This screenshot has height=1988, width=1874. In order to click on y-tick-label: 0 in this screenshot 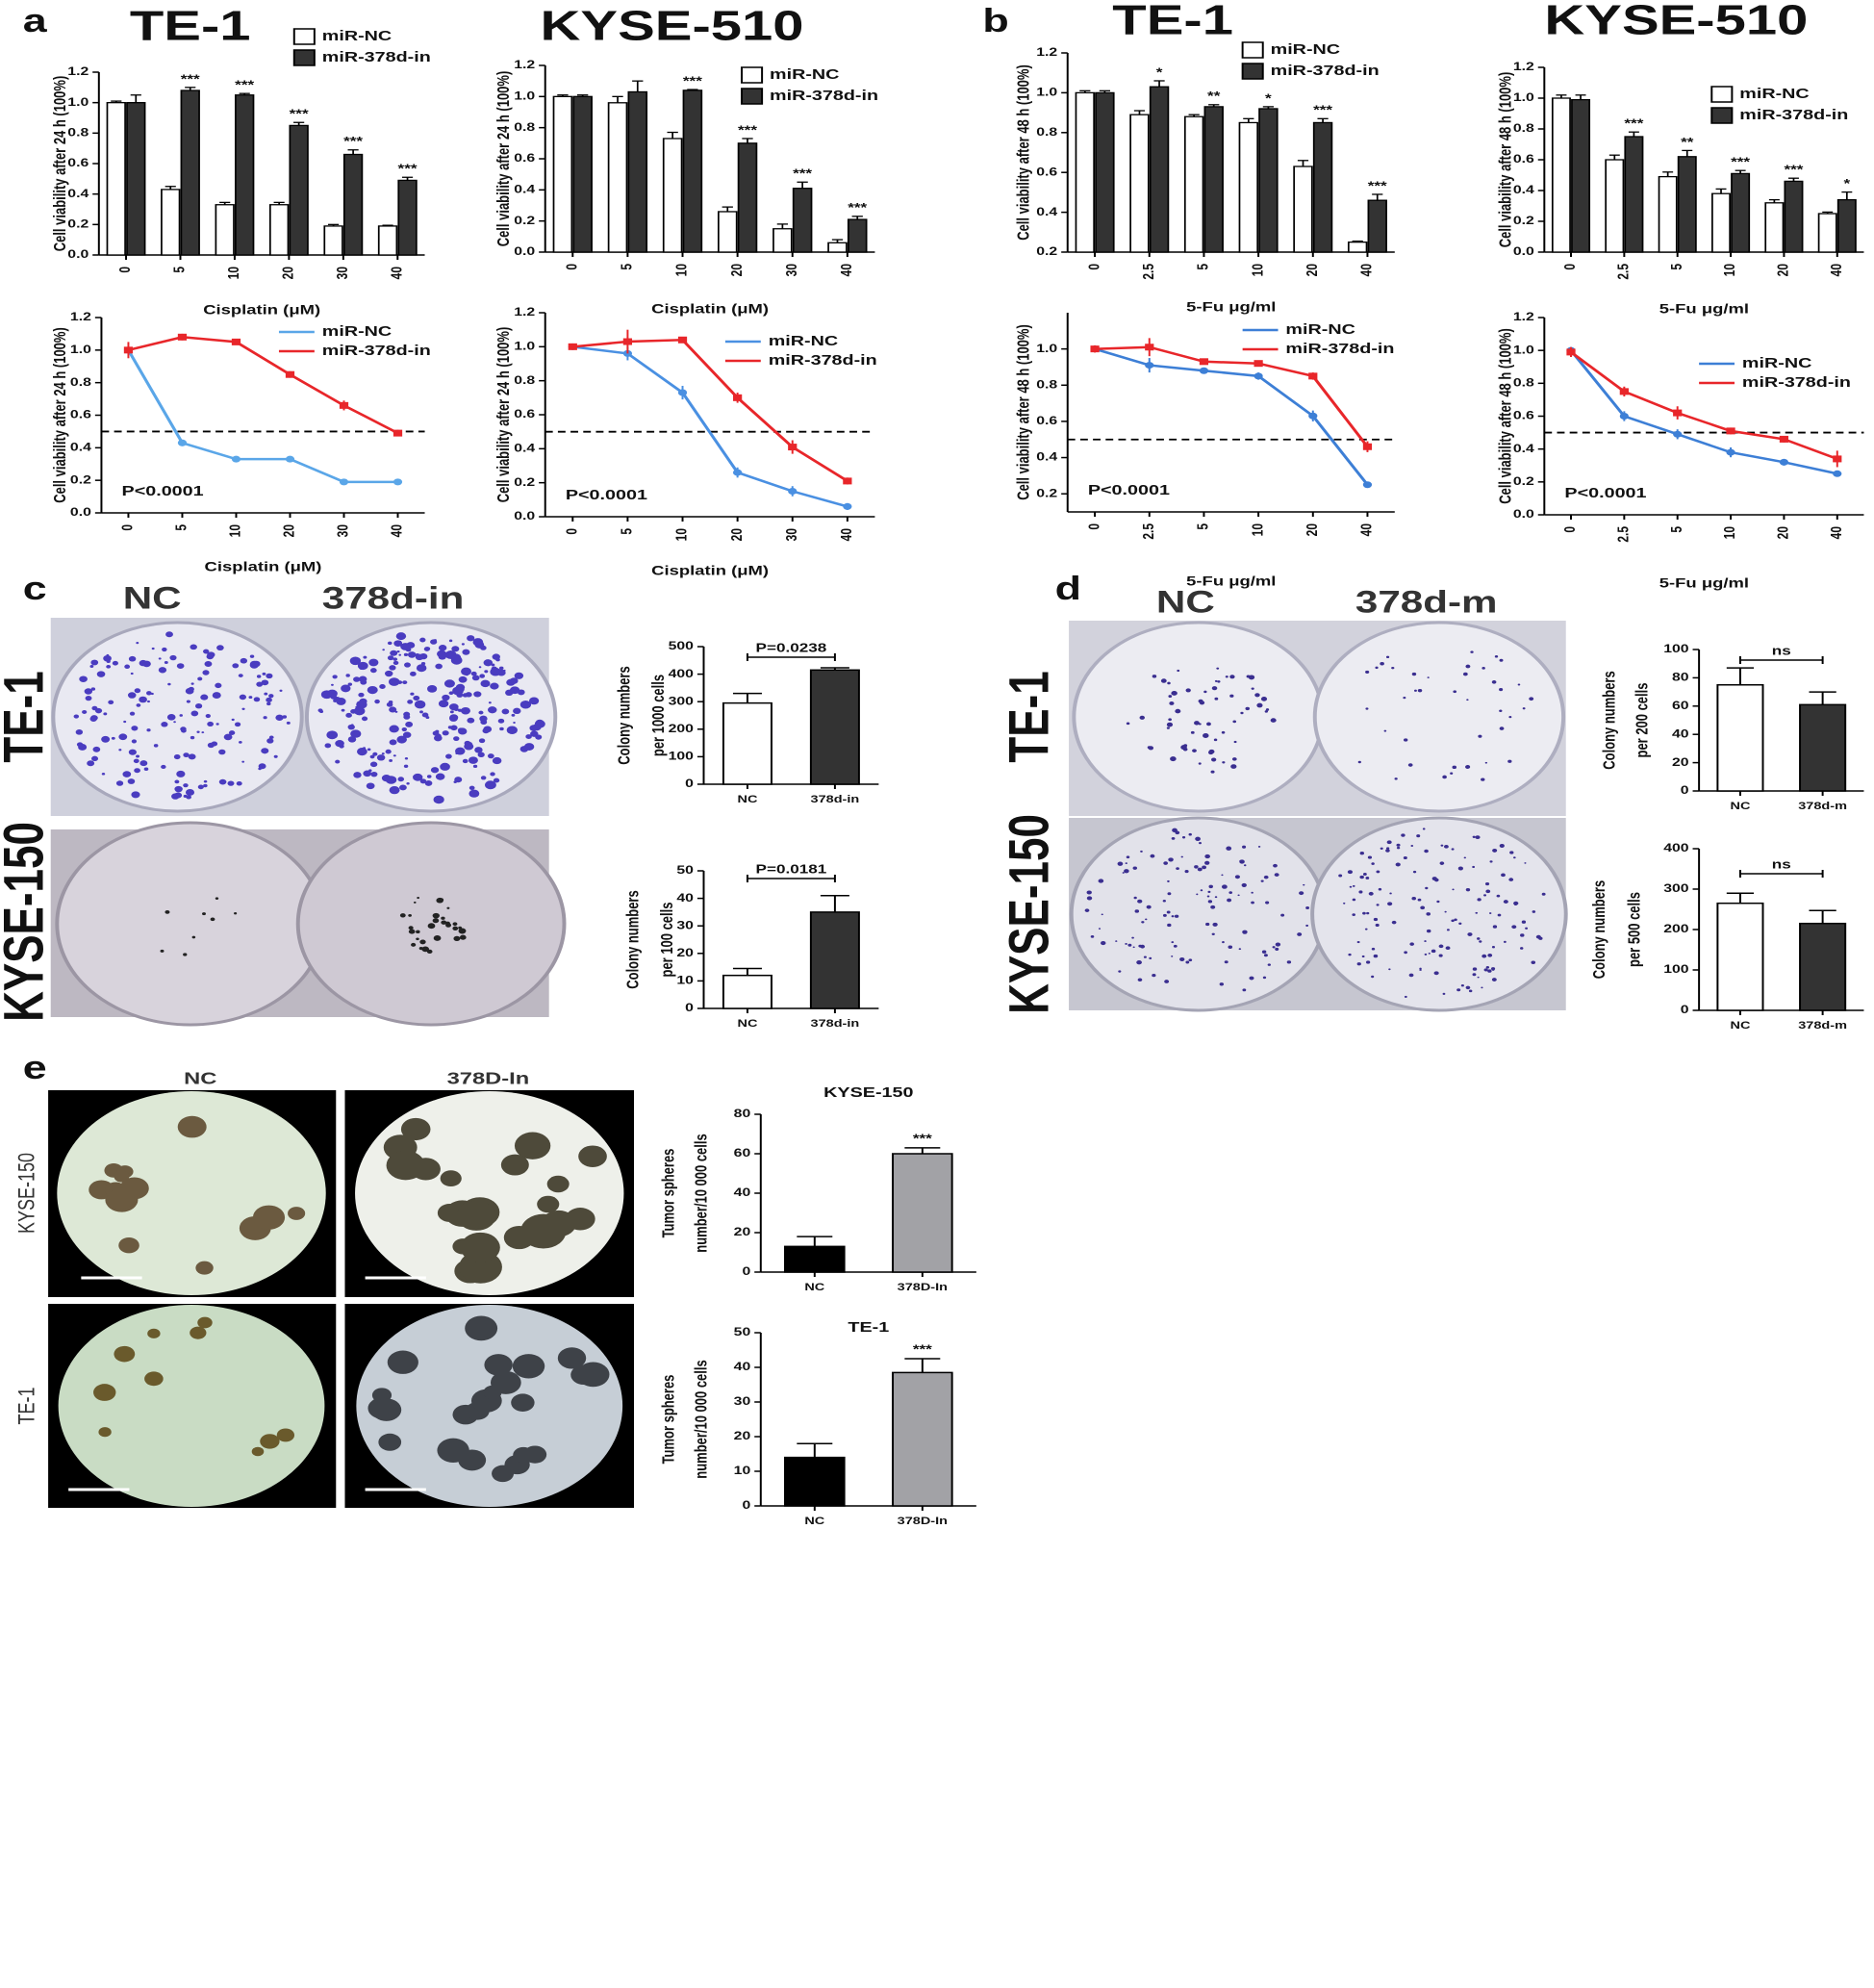, I will do `click(690, 1007)`.